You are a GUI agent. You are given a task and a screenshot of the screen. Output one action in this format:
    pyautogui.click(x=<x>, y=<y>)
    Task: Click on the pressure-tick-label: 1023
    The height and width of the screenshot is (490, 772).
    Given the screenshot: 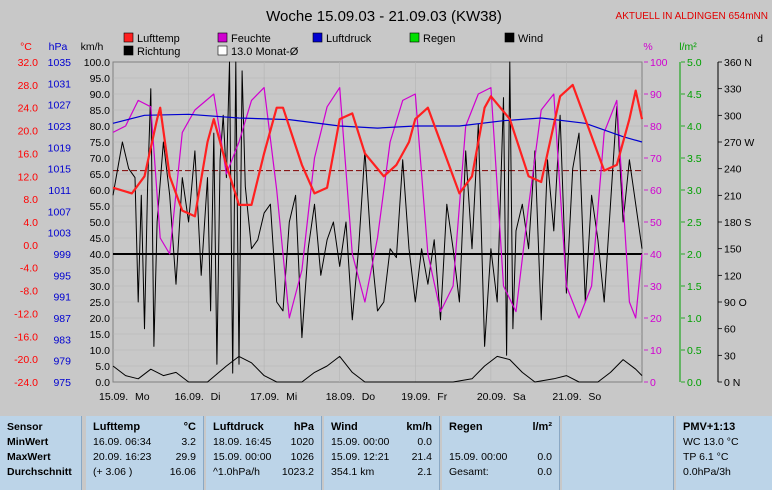 What is the action you would take?
    pyautogui.click(x=60, y=127)
    